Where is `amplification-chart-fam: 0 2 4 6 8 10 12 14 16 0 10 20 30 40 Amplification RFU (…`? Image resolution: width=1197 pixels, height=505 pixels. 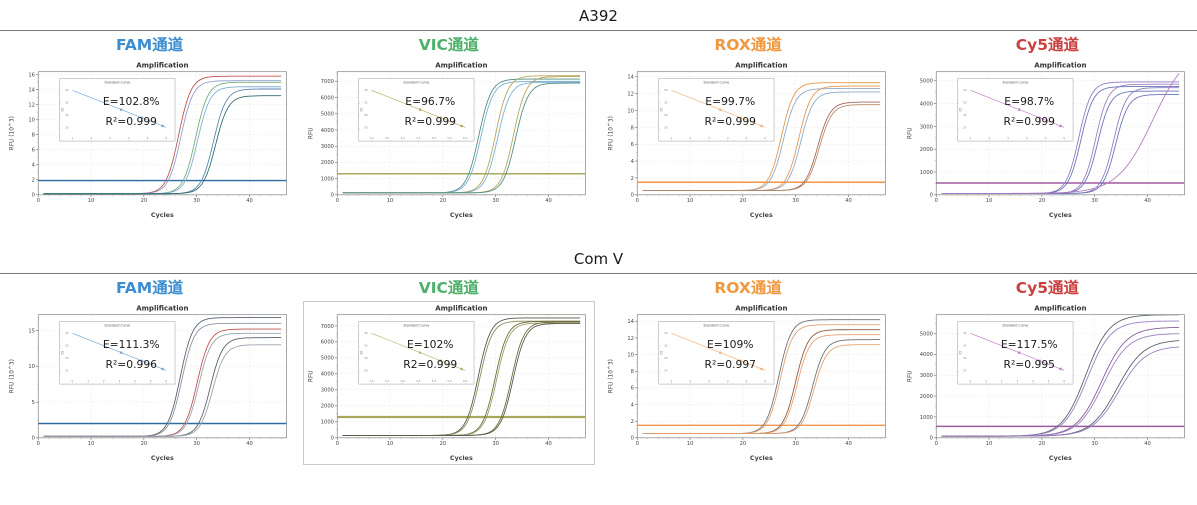 amplification-chart-fam: 0 2 4 6 8 10 12 14 16 0 10 20 30 40 Amplification RFU (… is located at coordinates (149, 140).